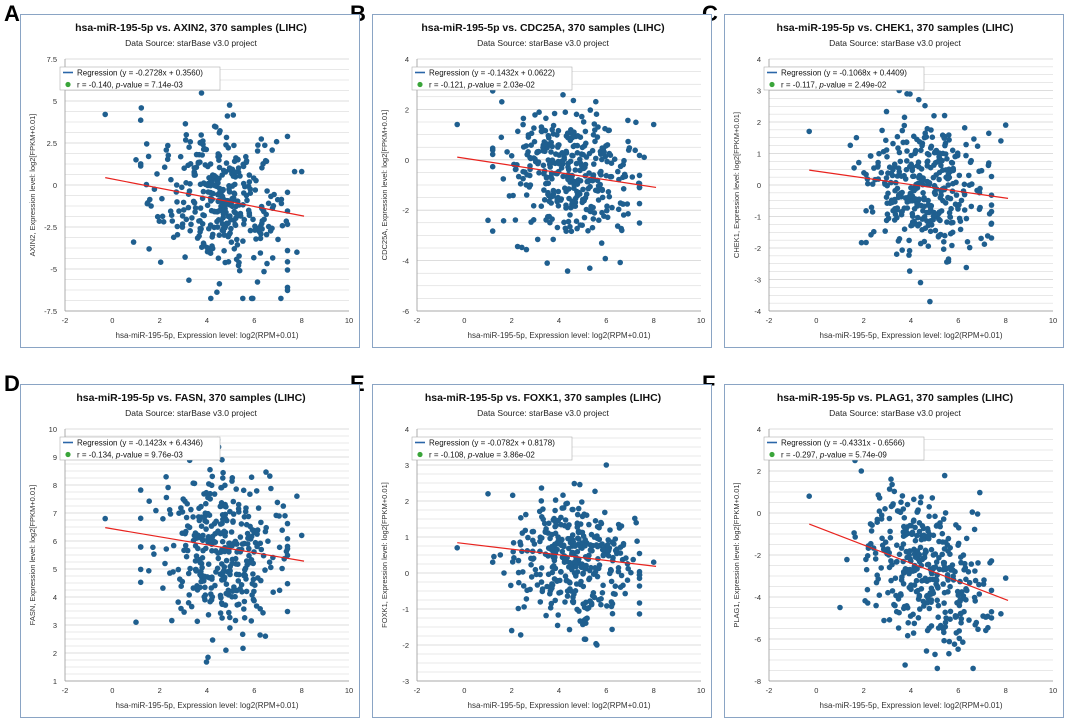 The width and height of the screenshot is (1065, 722). I want to click on x-tick-label: -2, so click(769, 690).